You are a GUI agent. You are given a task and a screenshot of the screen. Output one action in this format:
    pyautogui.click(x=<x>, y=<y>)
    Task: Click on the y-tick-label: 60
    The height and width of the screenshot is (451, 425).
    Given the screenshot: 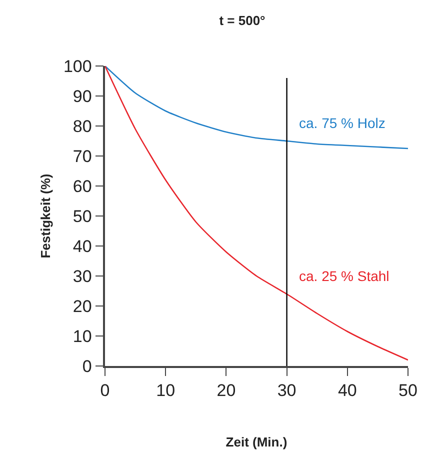 What is the action you would take?
    pyautogui.click(x=82, y=186)
    